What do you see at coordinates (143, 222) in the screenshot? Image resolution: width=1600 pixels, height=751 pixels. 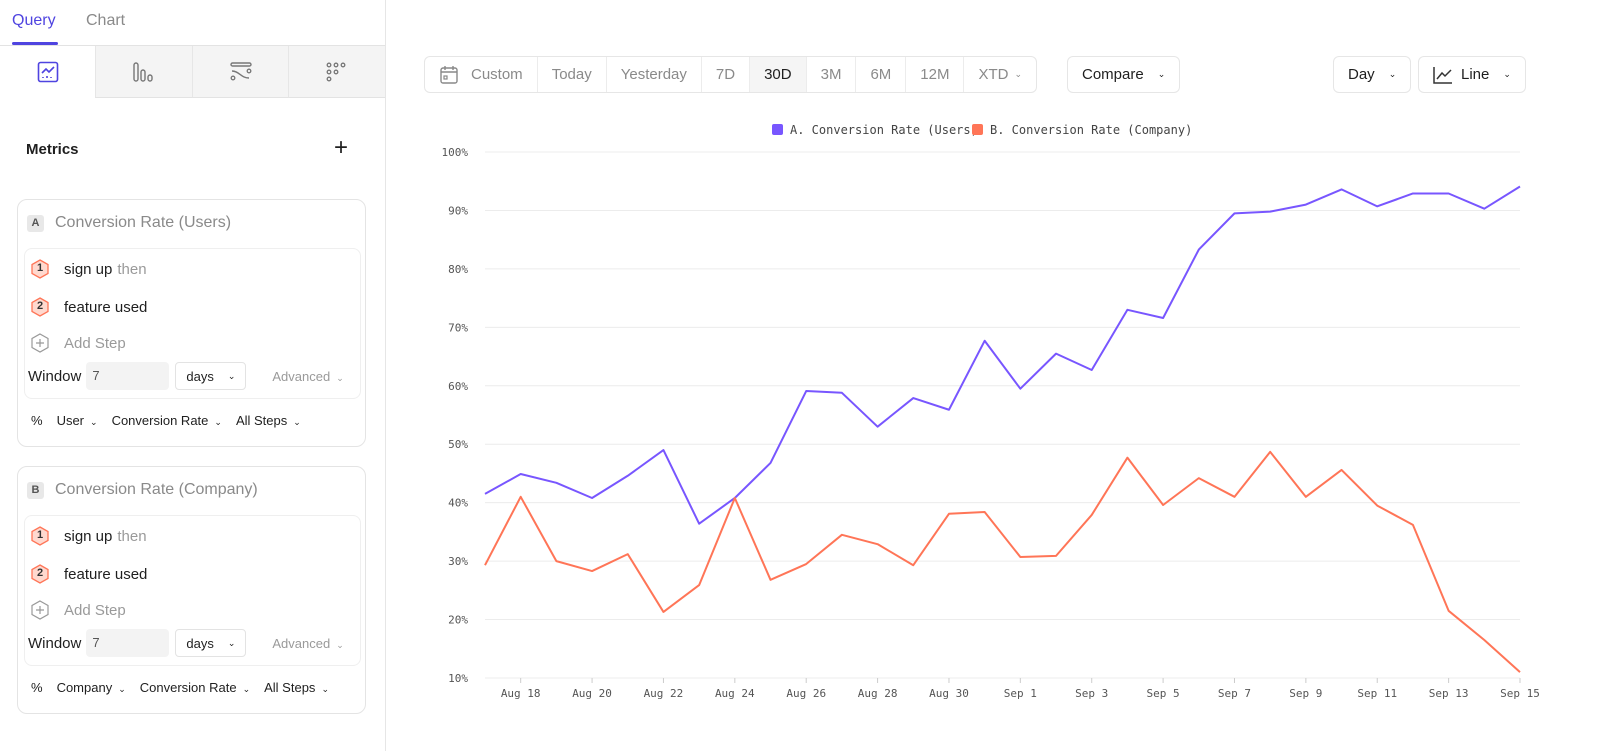 I see `metric-title: Conversion Rate (Users)` at bounding box center [143, 222].